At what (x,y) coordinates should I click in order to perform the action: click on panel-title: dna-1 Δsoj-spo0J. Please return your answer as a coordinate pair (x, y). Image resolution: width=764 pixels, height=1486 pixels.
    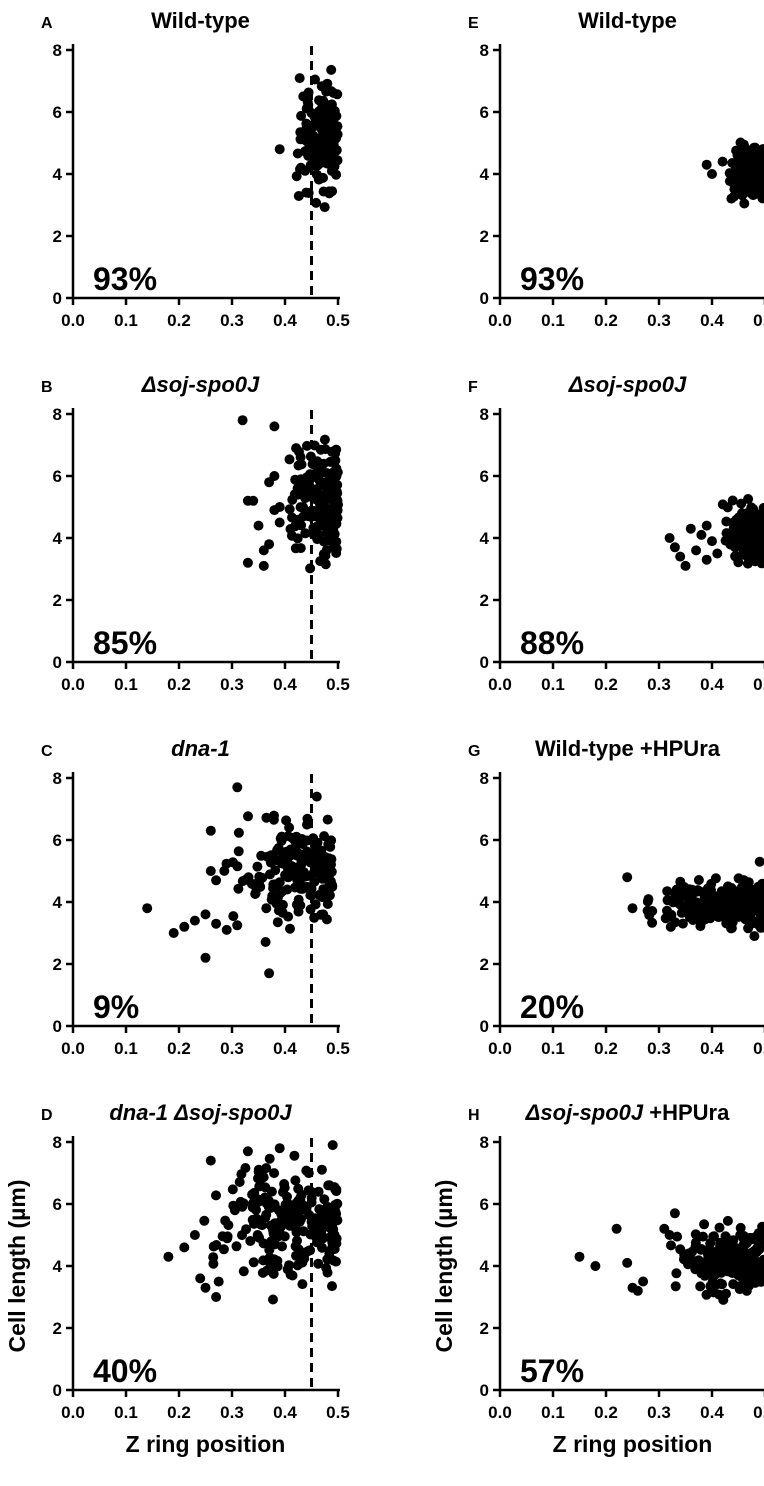
    Looking at the image, I should click on (200, 1112).